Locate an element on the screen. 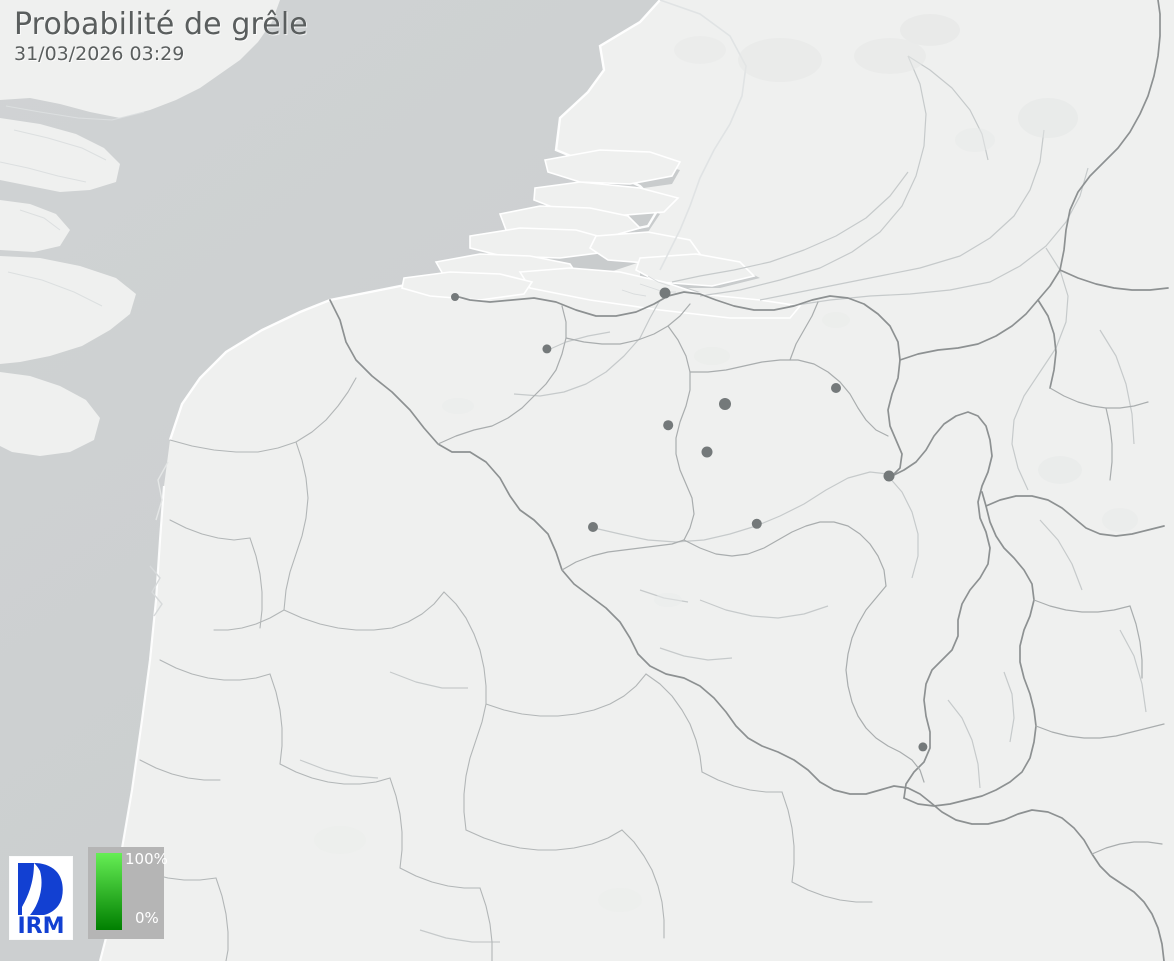 This screenshot has width=1174, height=961. station-brussels is located at coordinates (725, 404).